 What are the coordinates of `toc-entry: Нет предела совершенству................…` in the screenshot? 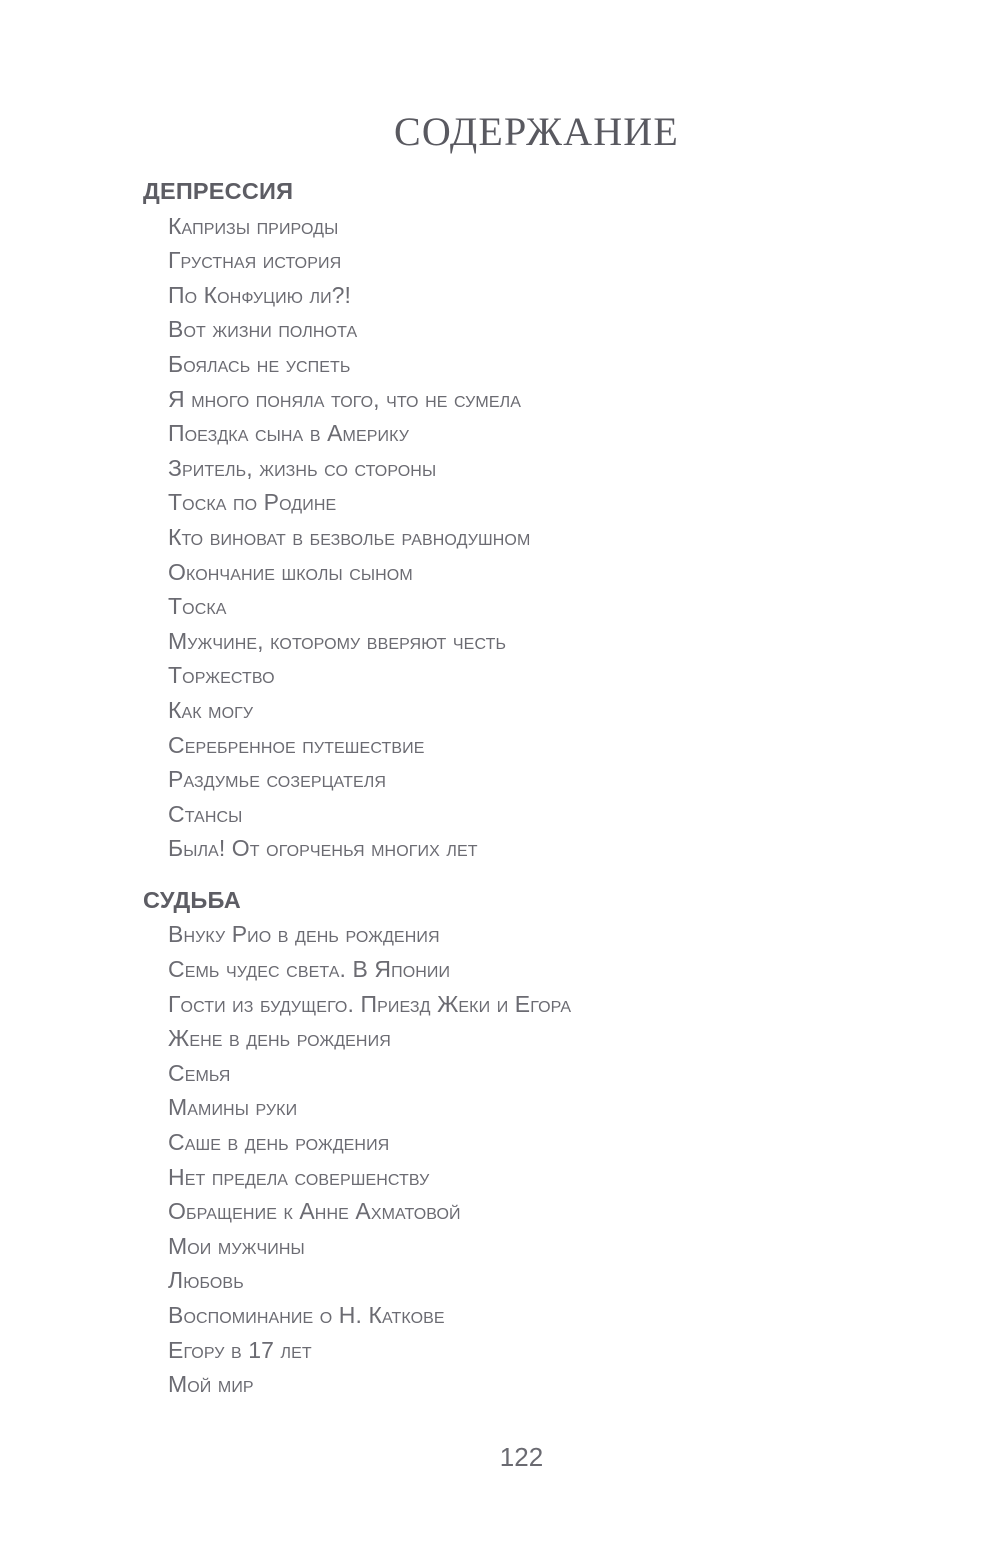 It's located at (505, 1181).